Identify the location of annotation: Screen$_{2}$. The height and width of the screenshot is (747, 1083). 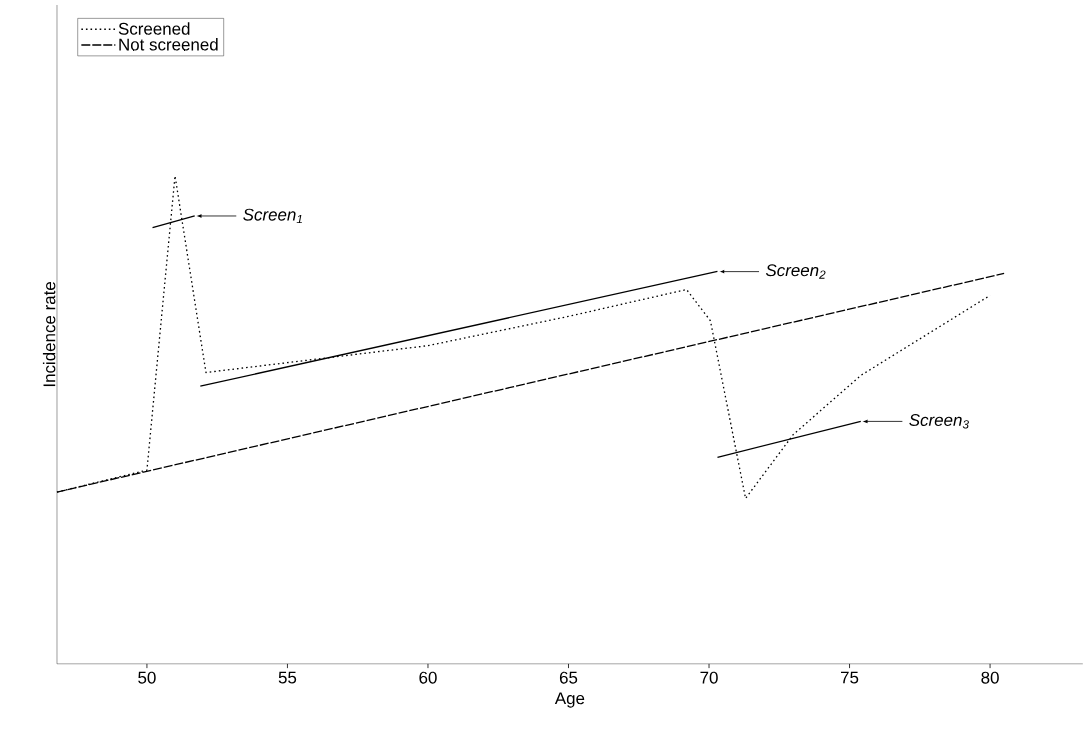
(795, 271).